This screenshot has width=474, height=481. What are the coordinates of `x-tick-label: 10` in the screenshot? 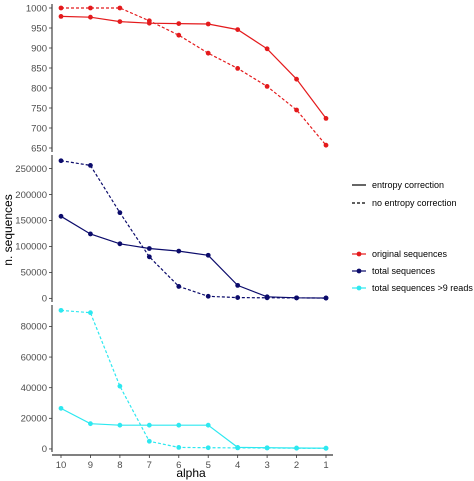 It's located at (61, 465).